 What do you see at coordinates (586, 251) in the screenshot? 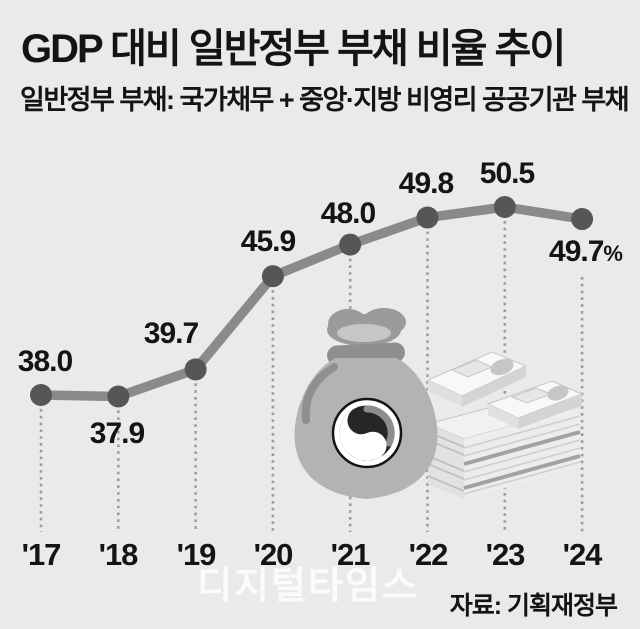
I see `value-label-2024: 49.7%` at bounding box center [586, 251].